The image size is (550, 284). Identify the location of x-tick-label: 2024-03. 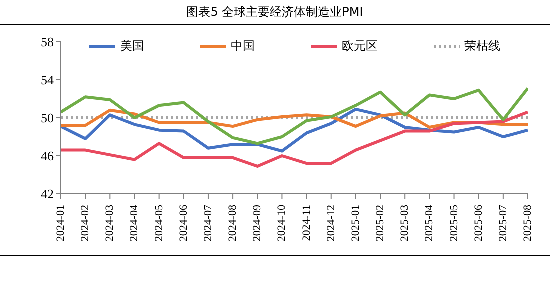
(110, 223).